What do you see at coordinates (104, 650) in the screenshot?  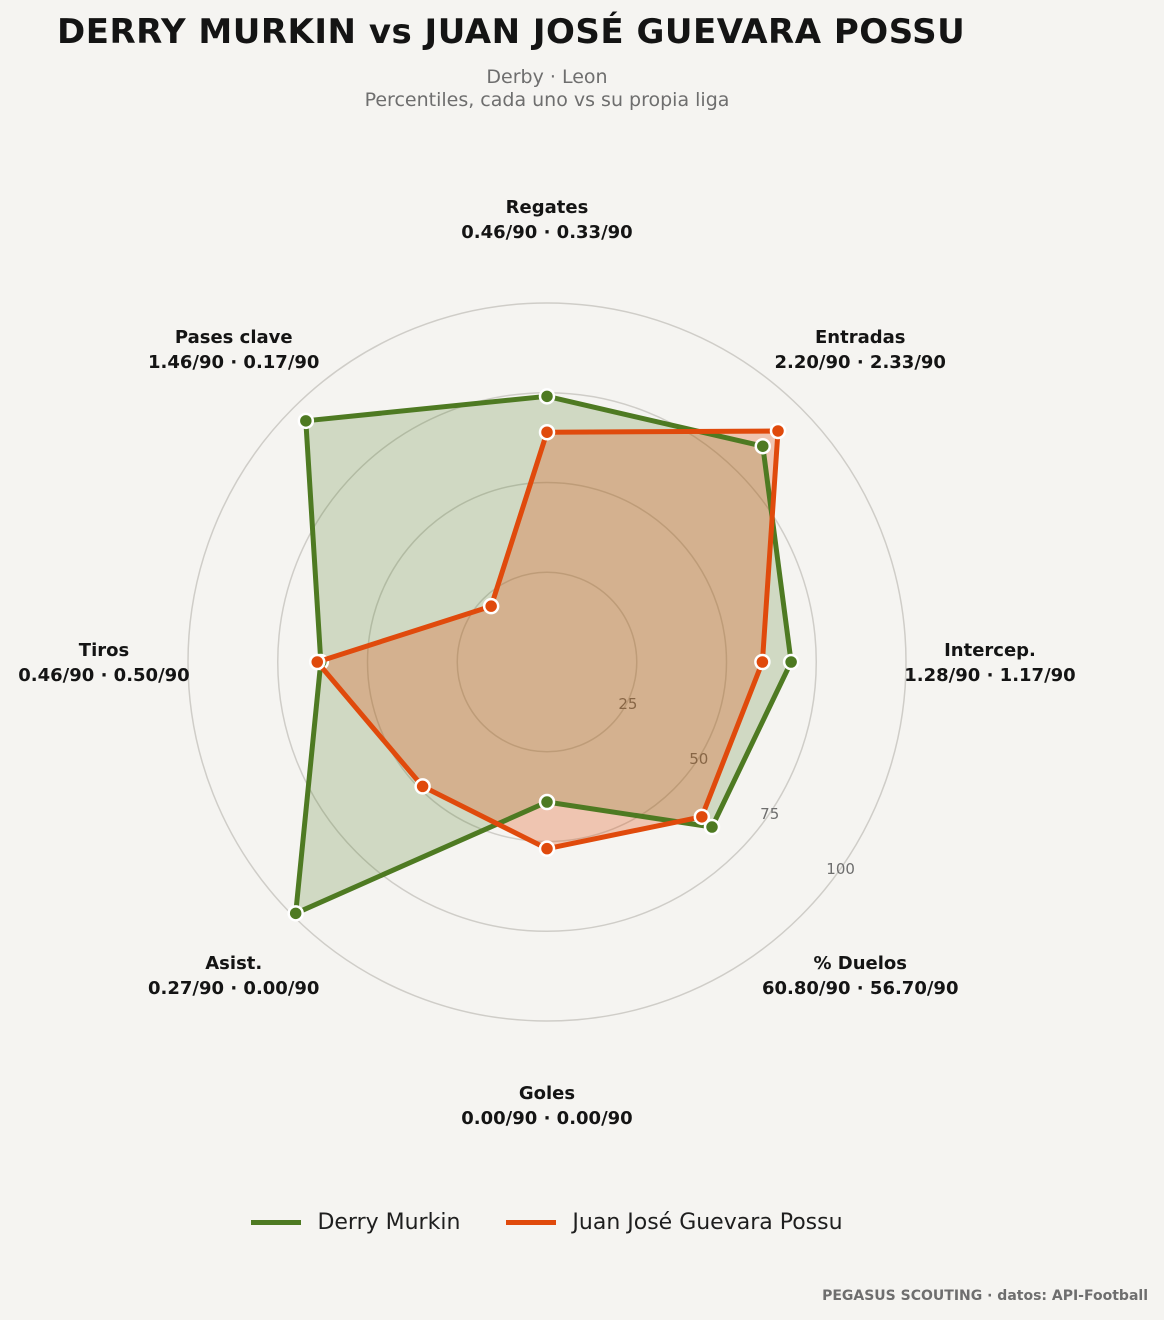 I see `axis-name-7: Tiros` at bounding box center [104, 650].